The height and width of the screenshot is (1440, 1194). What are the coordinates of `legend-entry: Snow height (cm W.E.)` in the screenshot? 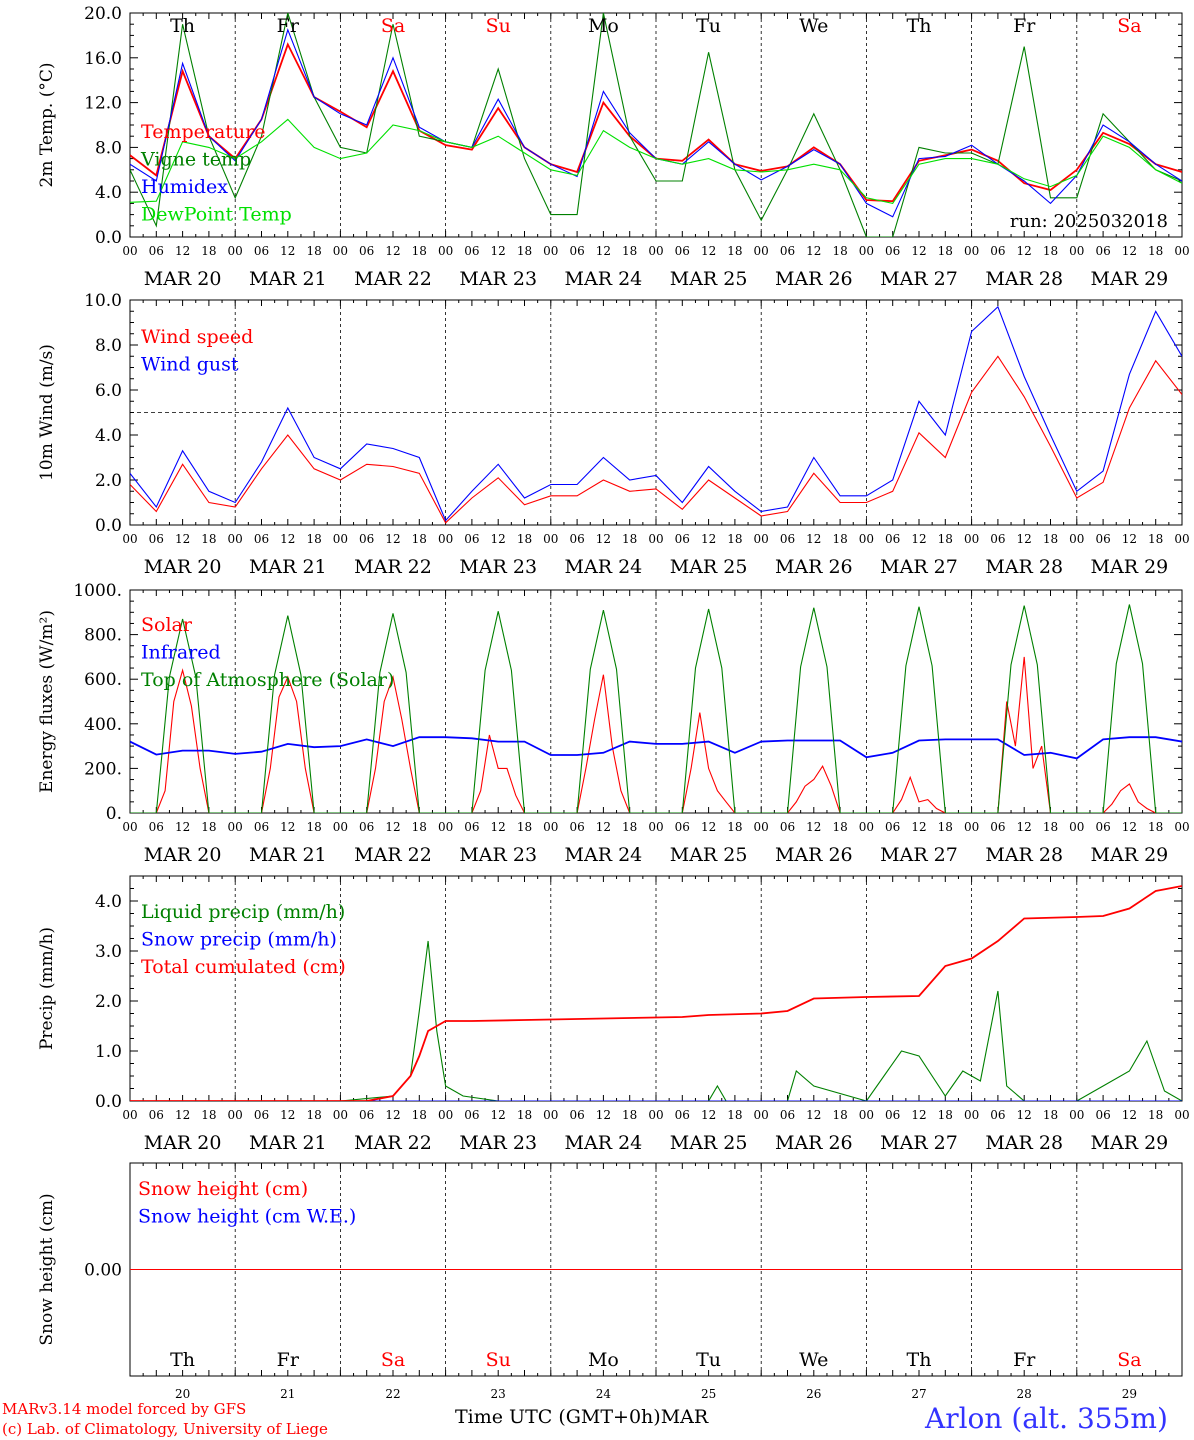 It's located at (247, 1217).